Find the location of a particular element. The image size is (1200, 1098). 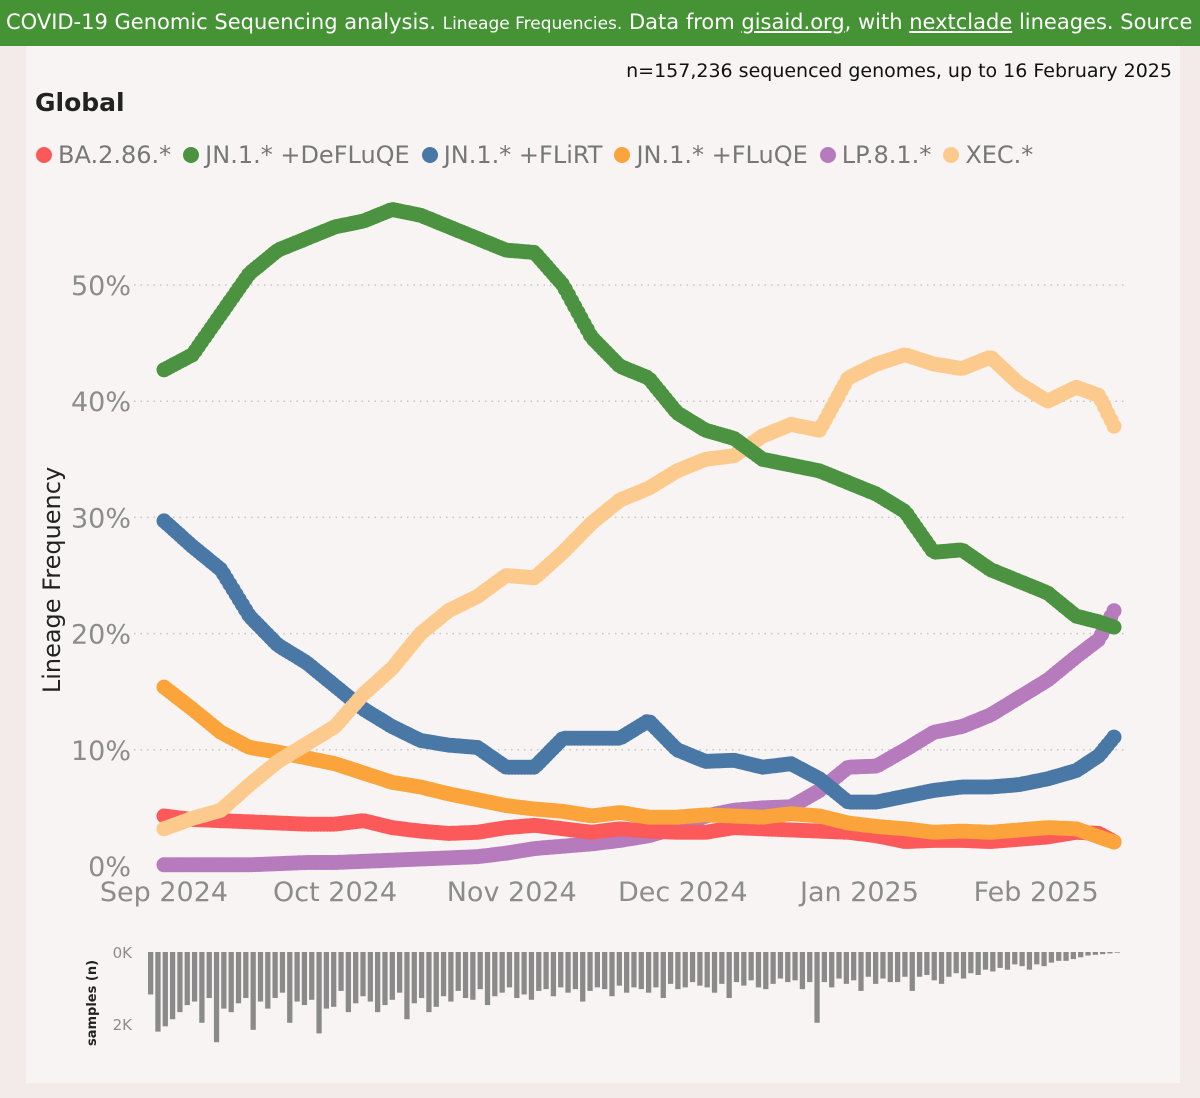

legend-item: JN.1.* +FLuQE is located at coordinates (711, 155).